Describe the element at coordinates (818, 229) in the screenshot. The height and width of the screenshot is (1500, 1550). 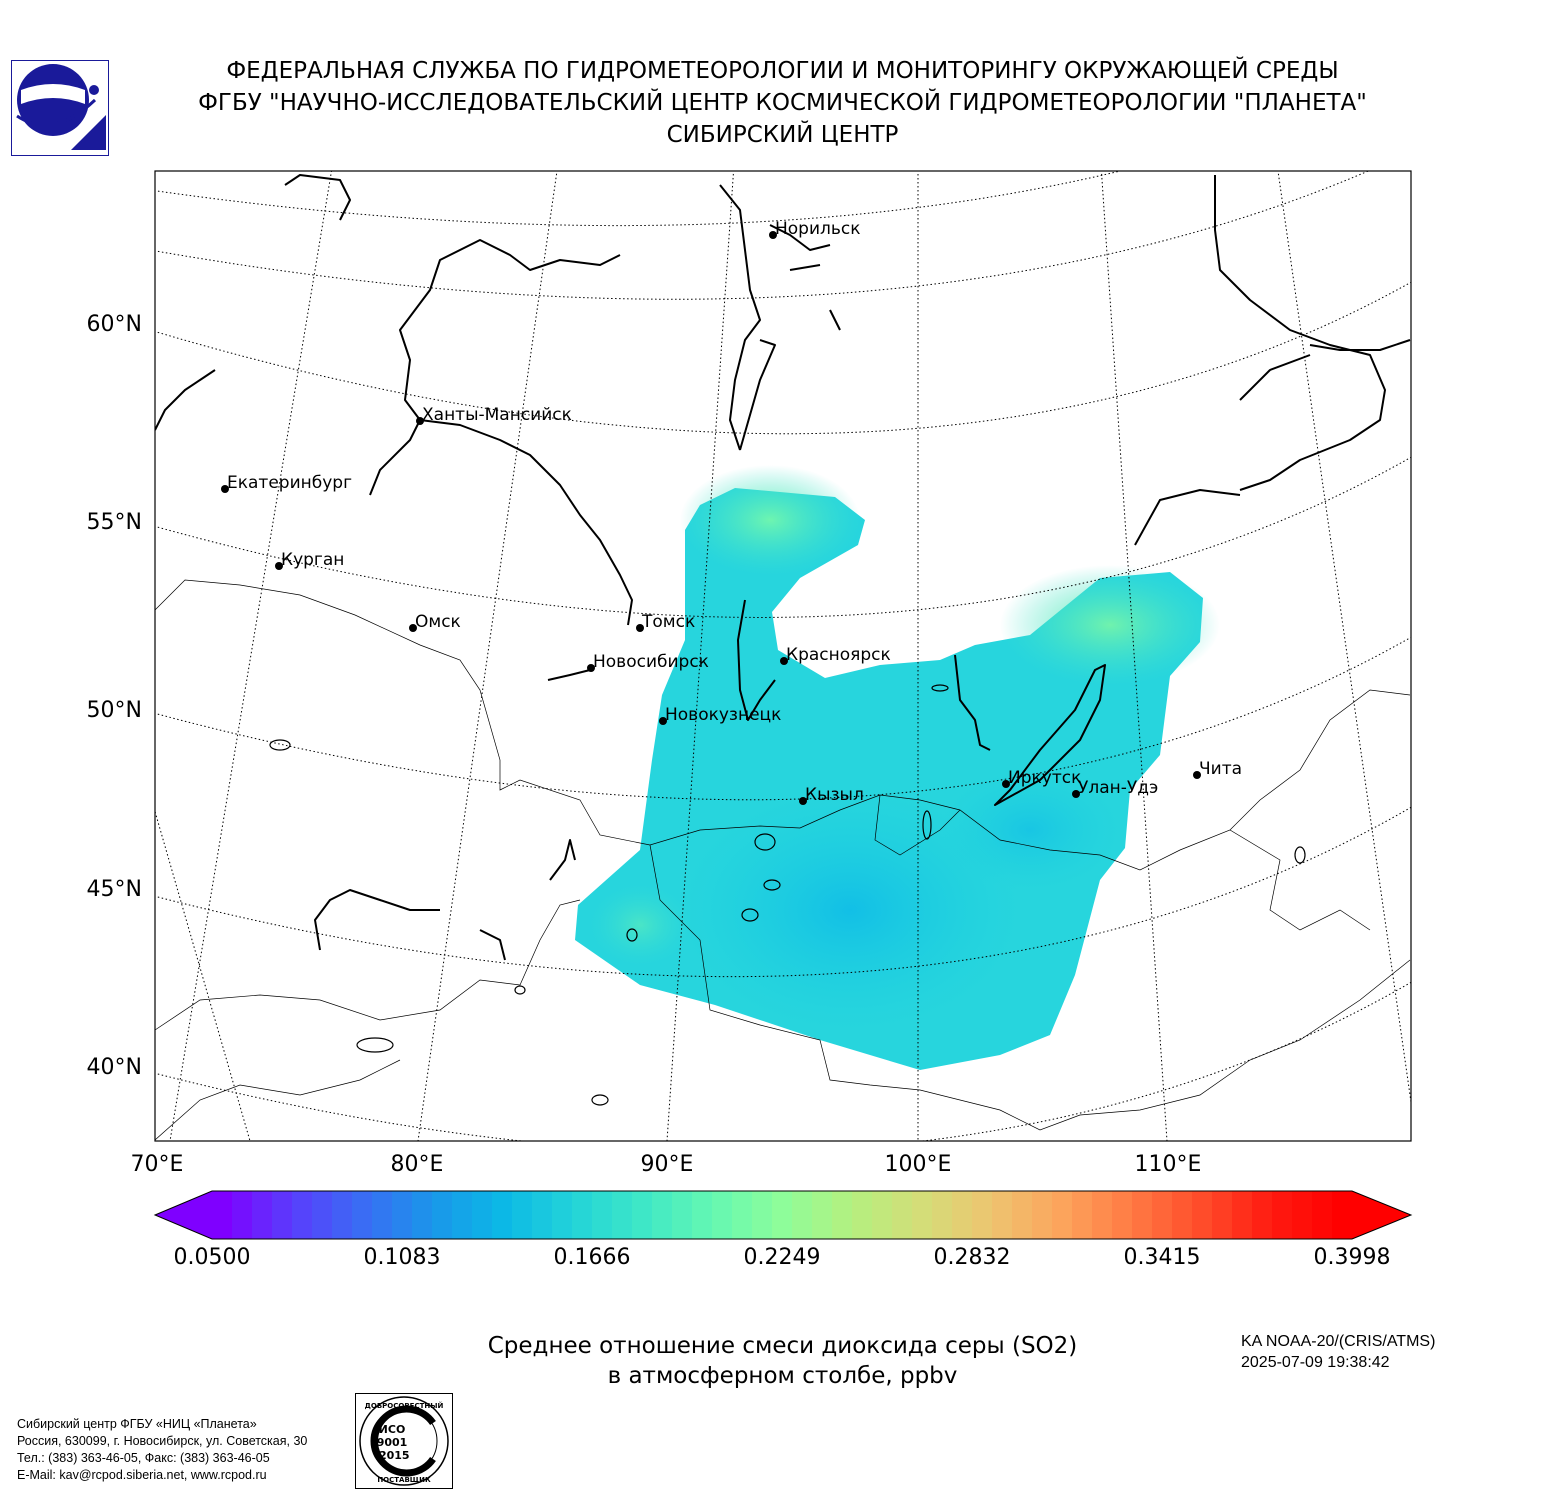
I see `city-label: Норильск` at that location.